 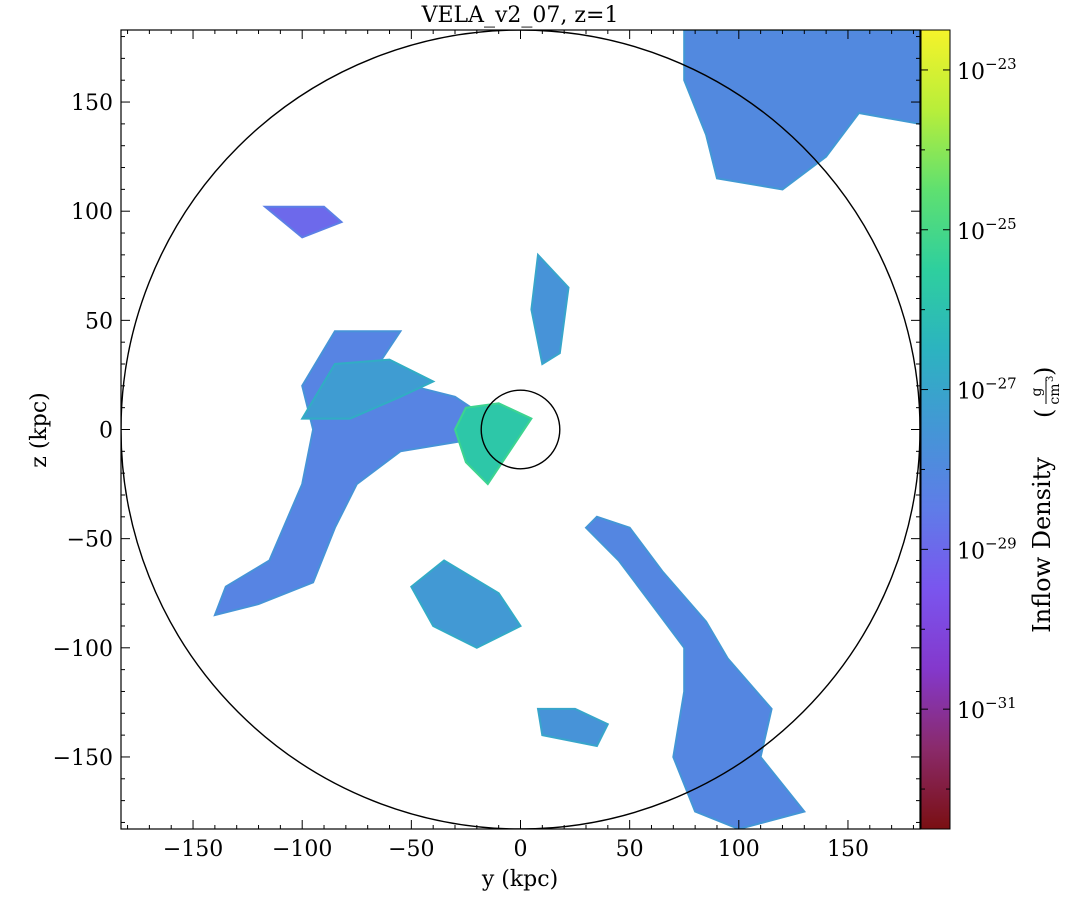 What do you see at coordinates (935, 429) in the screenshot?
I see `colorbar` at bounding box center [935, 429].